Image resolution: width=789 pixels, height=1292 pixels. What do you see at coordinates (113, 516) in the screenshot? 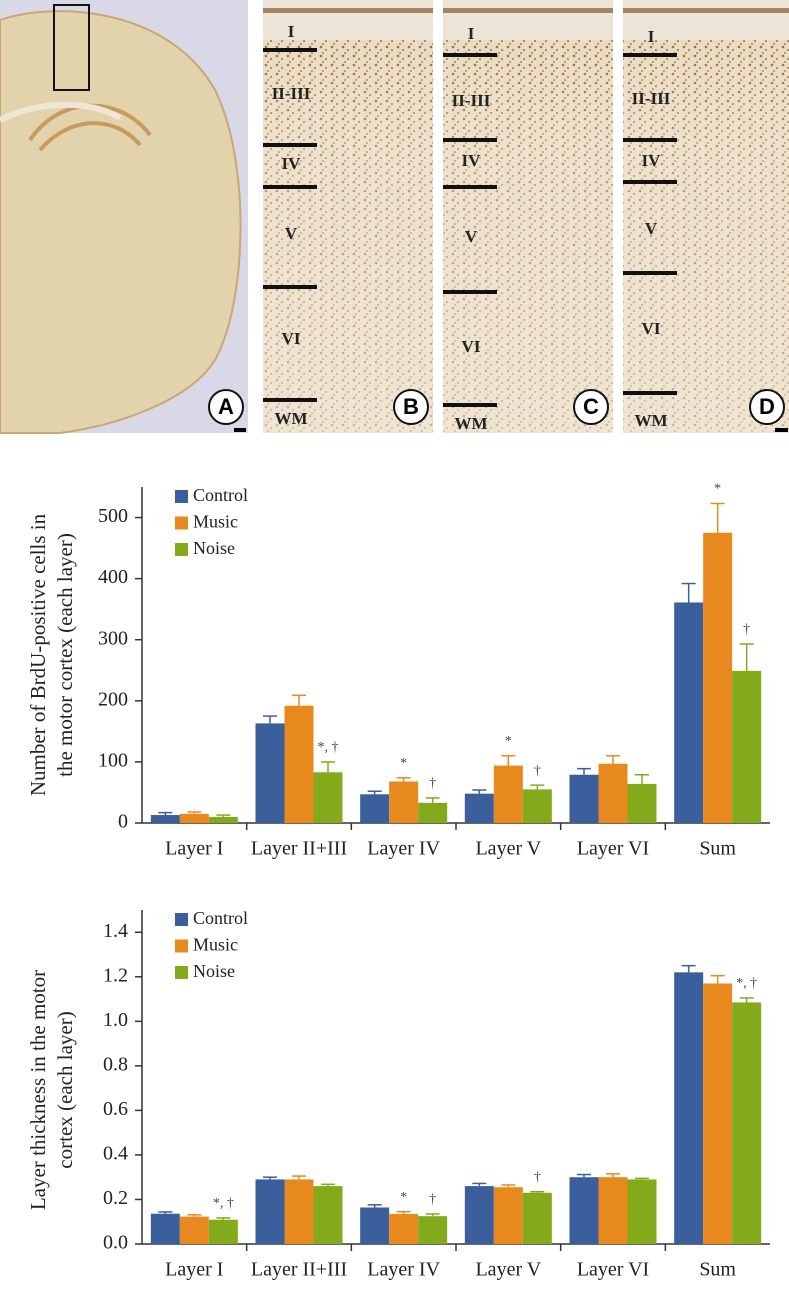
I see `y-tick-label: 500` at bounding box center [113, 516].